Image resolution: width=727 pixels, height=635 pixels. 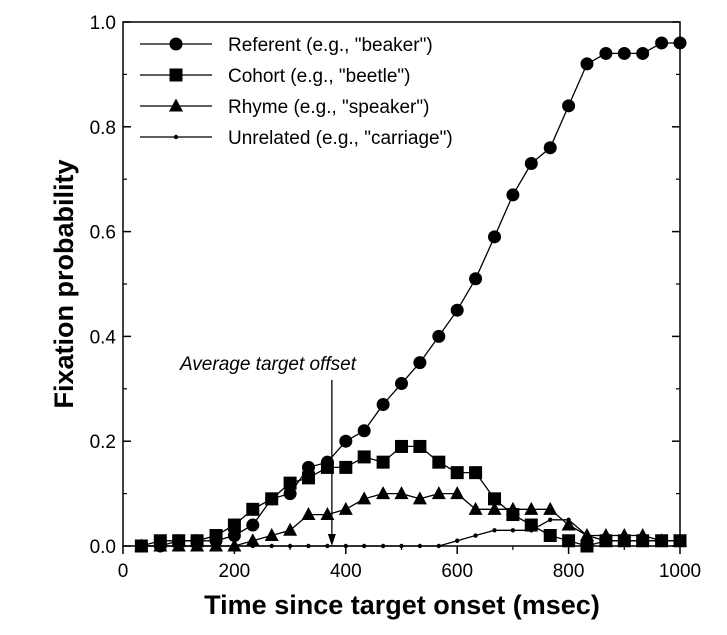 What do you see at coordinates (268, 364) in the screenshot?
I see `annotation-label: Average target offset` at bounding box center [268, 364].